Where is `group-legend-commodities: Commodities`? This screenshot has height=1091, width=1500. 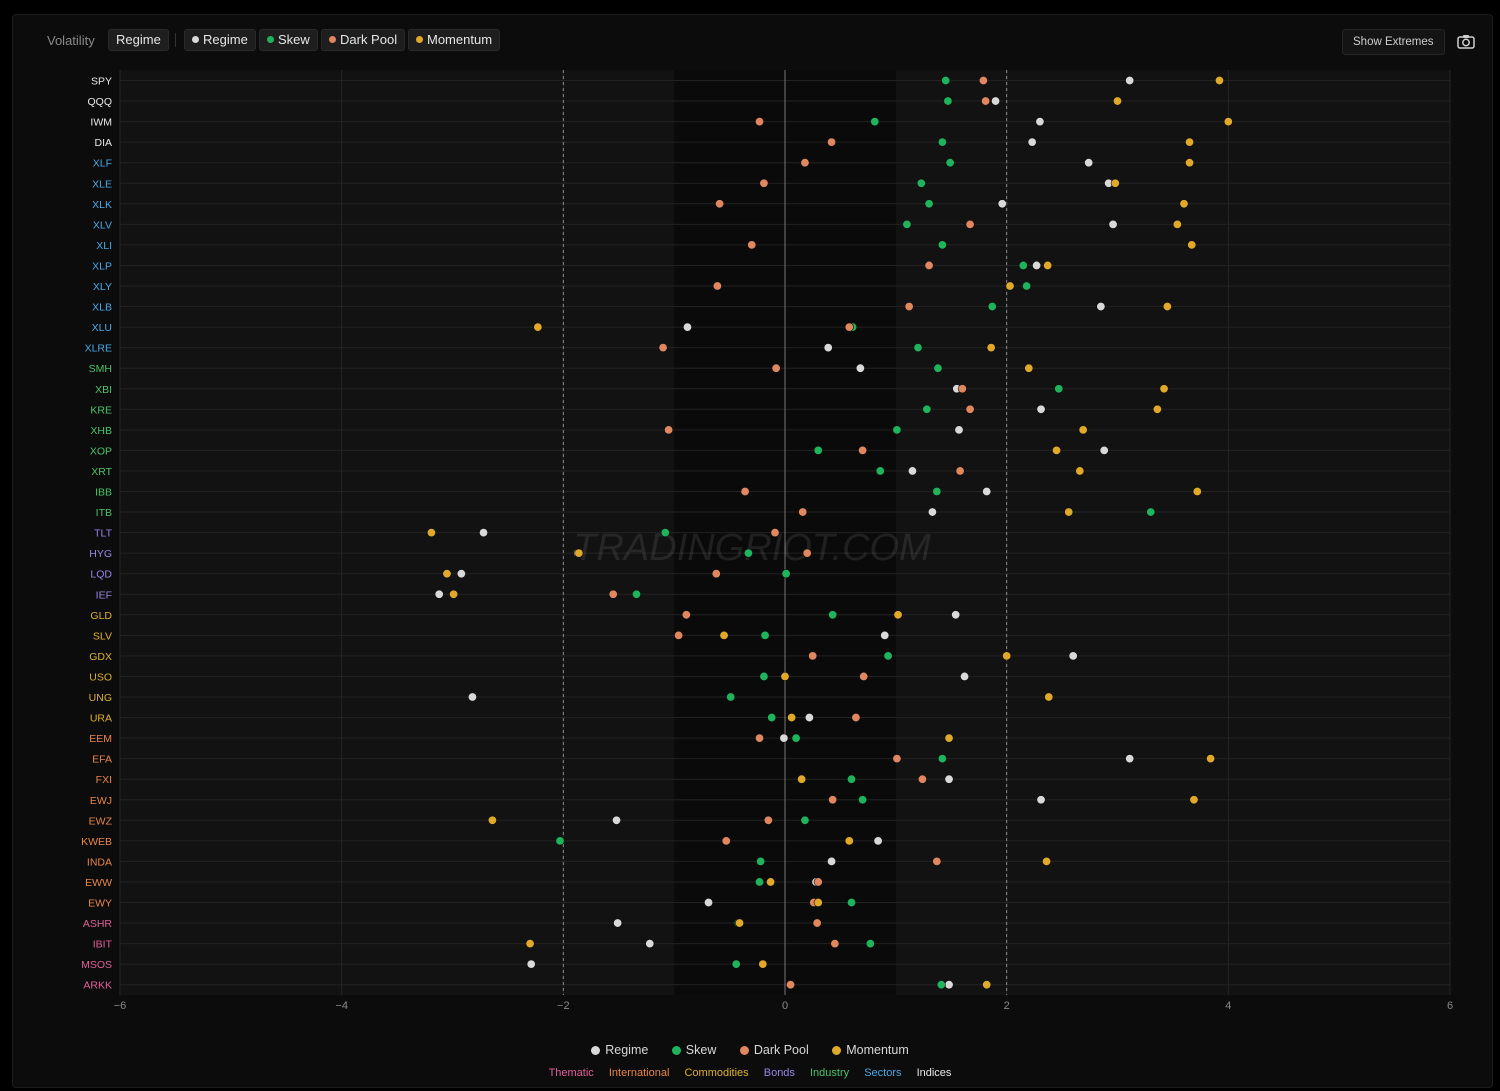
group-legend-commodities: Commodities is located at coordinates (716, 1073).